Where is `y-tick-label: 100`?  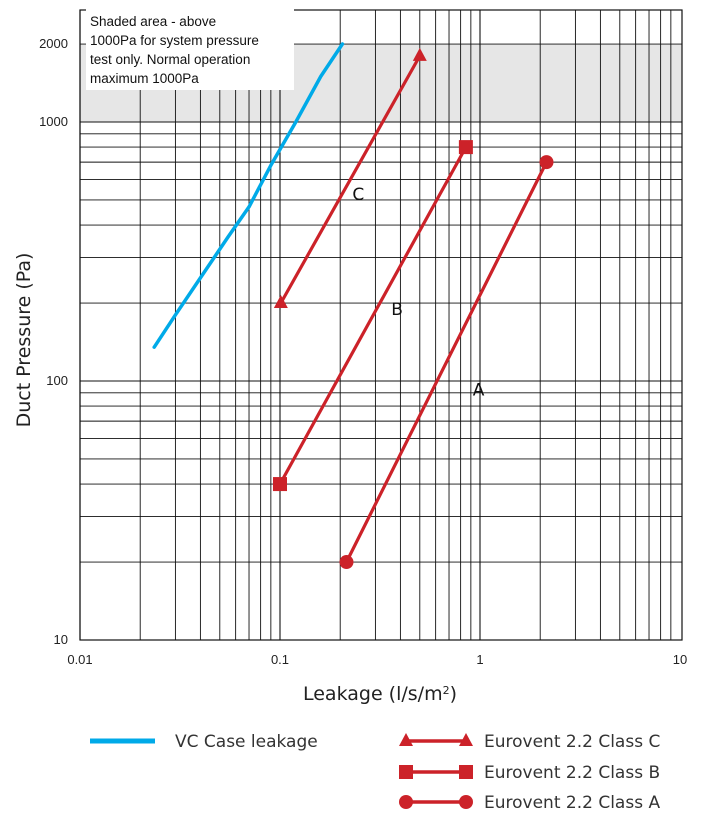 y-tick-label: 100 is located at coordinates (57, 380).